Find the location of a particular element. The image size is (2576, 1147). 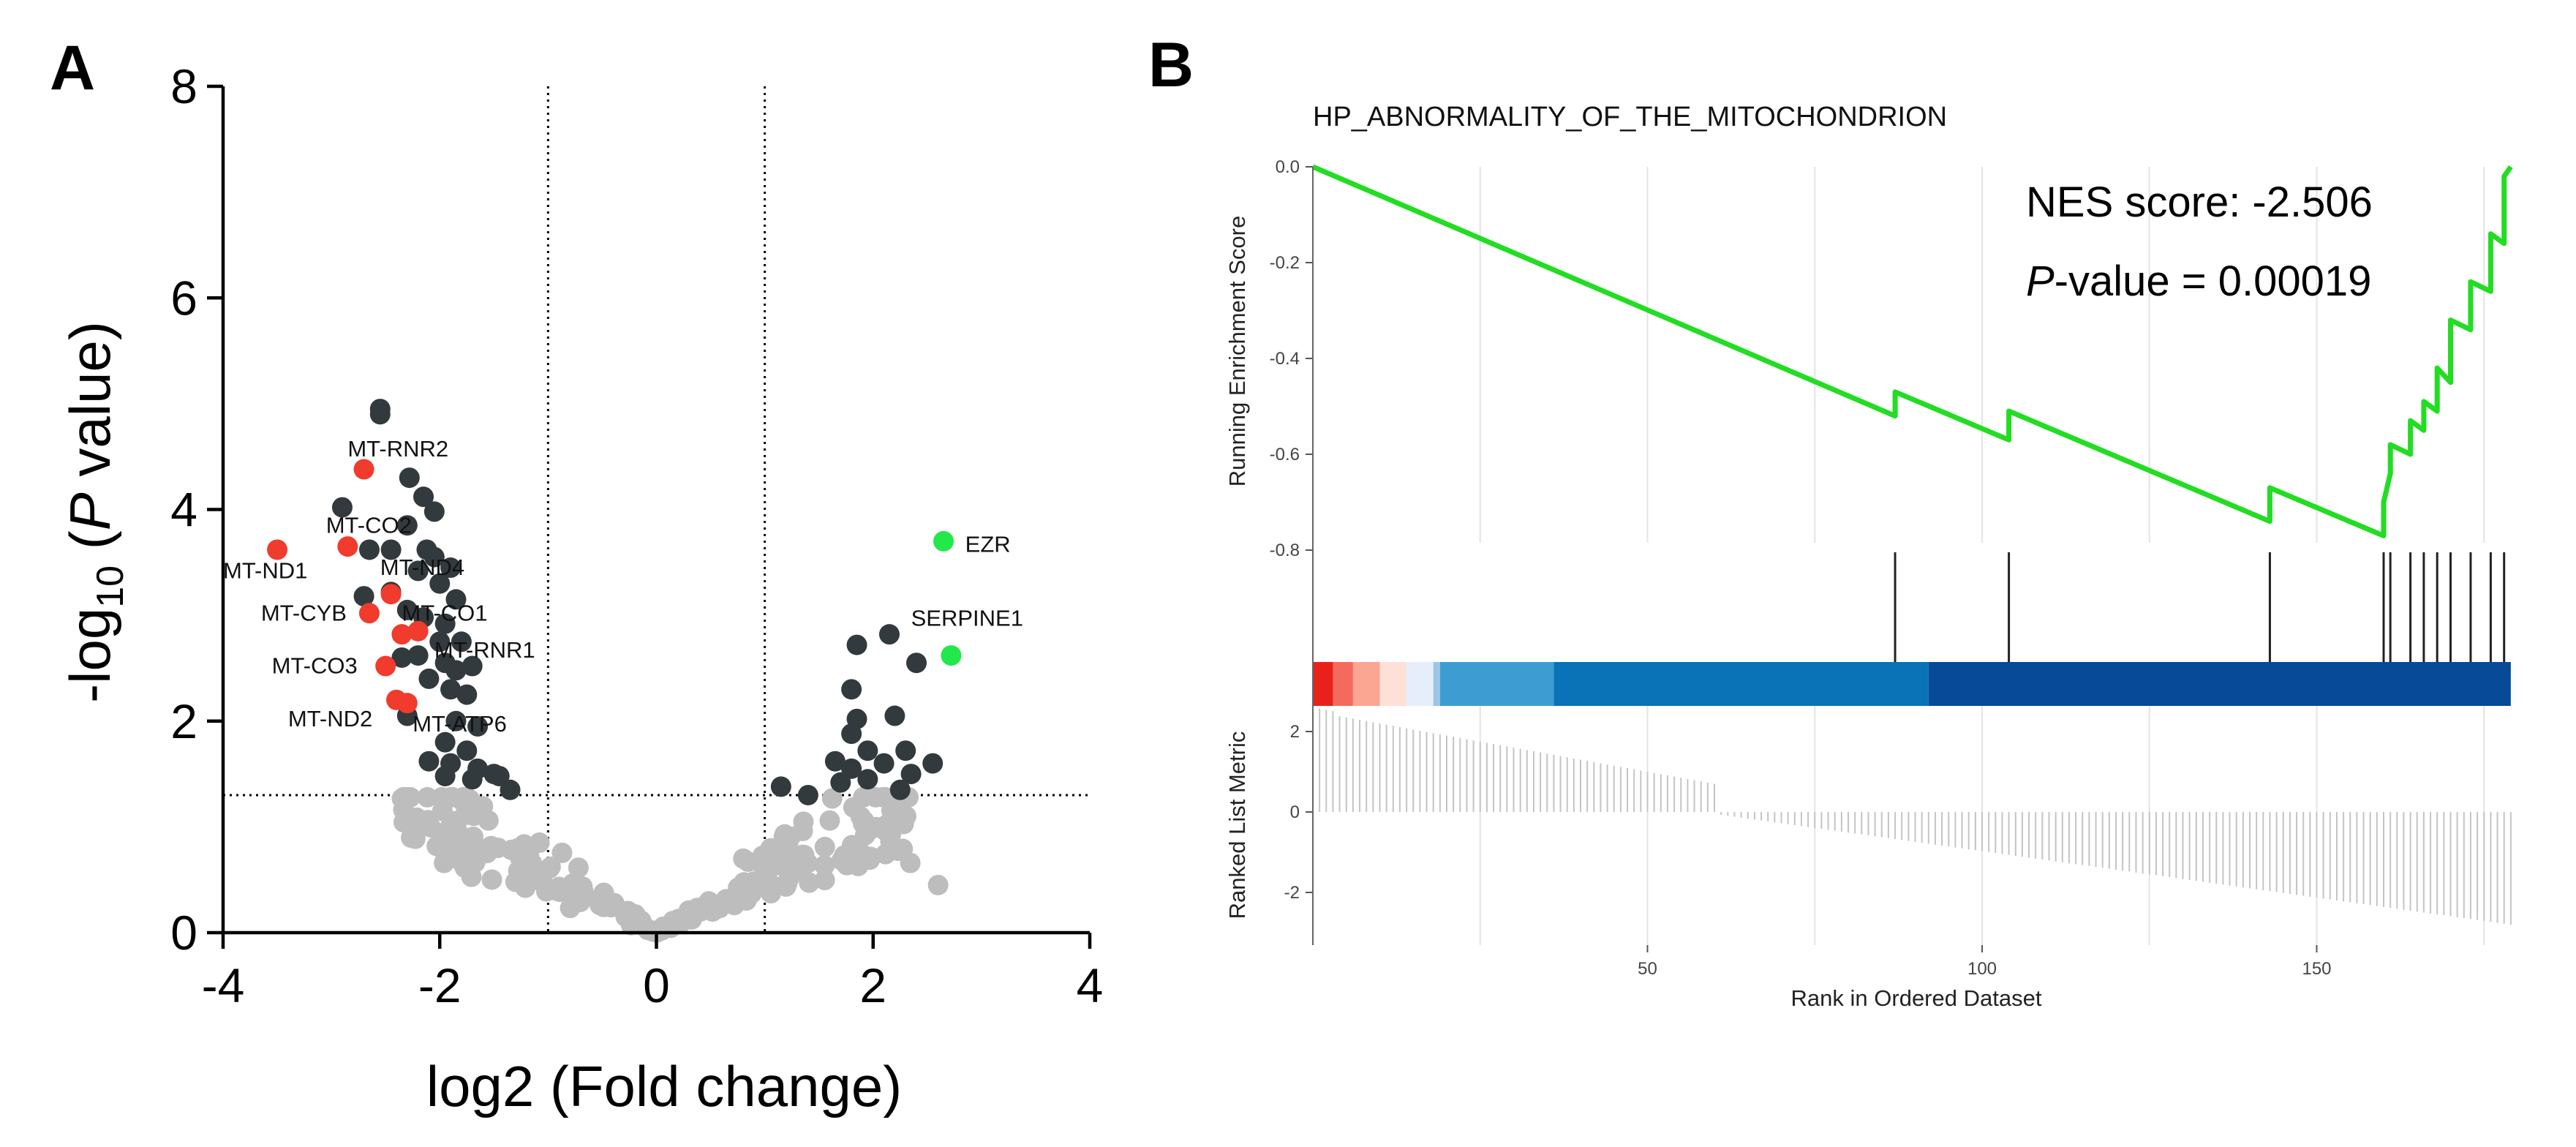

y-axis-label-metric: Ranked List Metric is located at coordinates (1237, 826).